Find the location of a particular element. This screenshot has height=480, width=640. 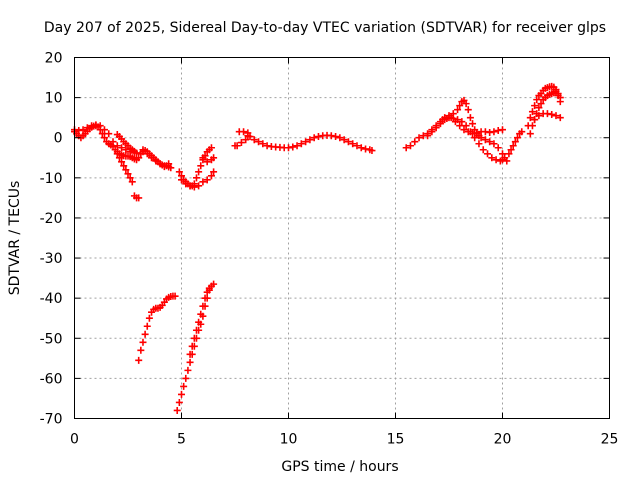

y-tick-label: -50 is located at coordinates (51, 339).